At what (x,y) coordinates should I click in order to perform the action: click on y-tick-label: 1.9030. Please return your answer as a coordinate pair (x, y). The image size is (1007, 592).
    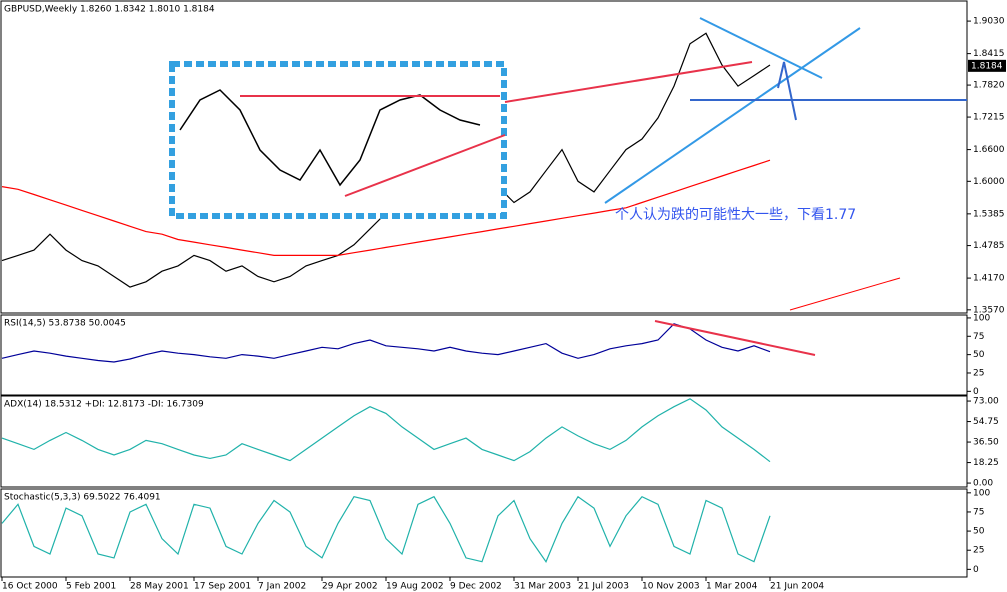
    Looking at the image, I should click on (989, 22).